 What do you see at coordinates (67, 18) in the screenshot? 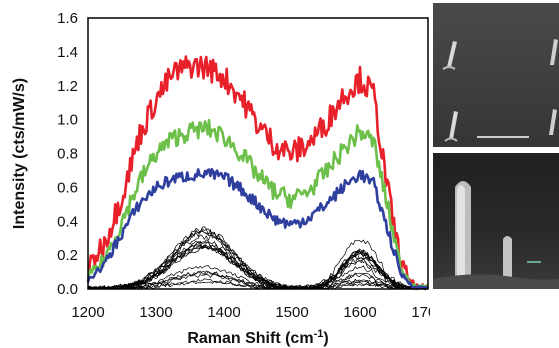
I see `y-tick-label: 1.6` at bounding box center [67, 18].